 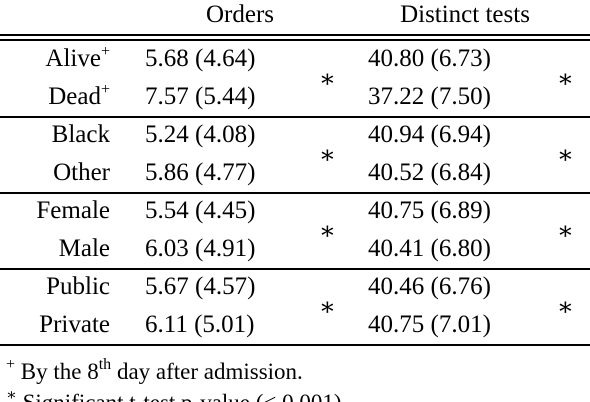 What do you see at coordinates (200, 210) in the screenshot?
I see `orders-cell: 5.54 (4.45)` at bounding box center [200, 210].